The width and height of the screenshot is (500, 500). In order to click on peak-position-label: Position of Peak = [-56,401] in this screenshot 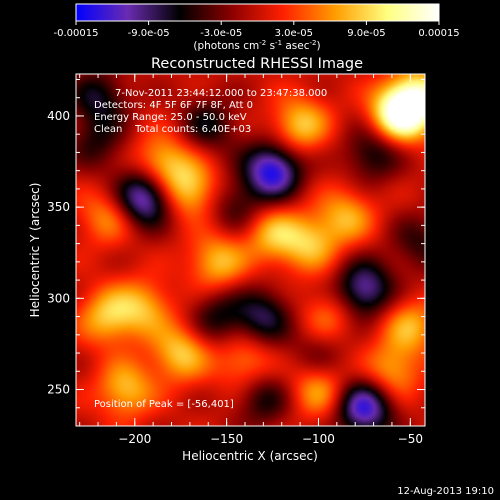, I will do `click(164, 404)`.